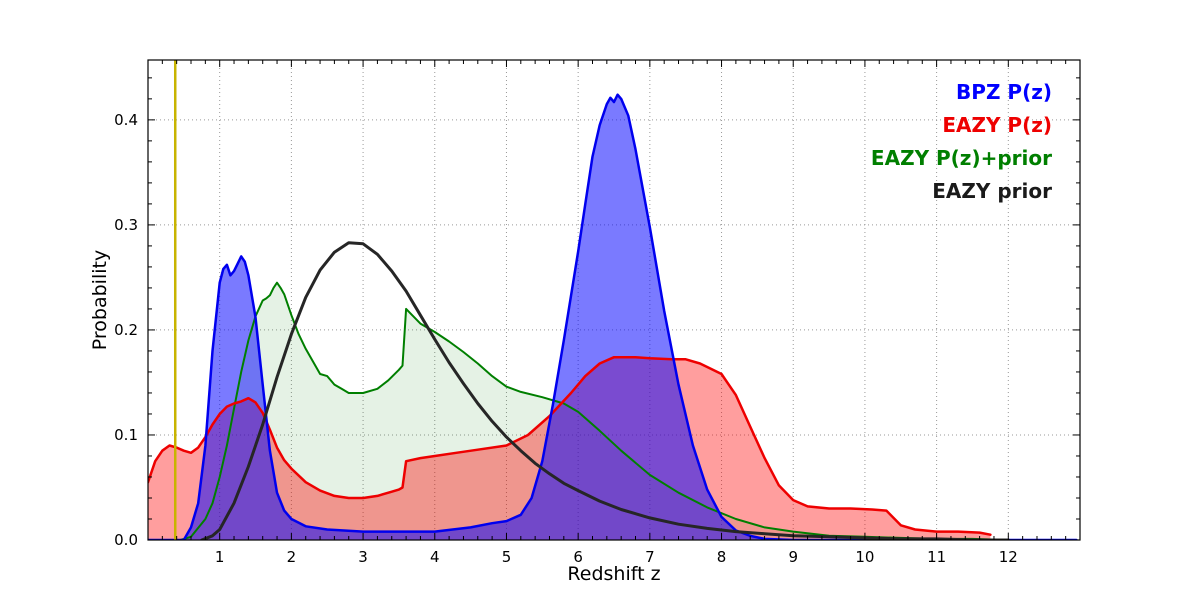 Image resolution: width=1200 pixels, height=600 pixels. I want to click on y-tick-label: 0.0, so click(126, 540).